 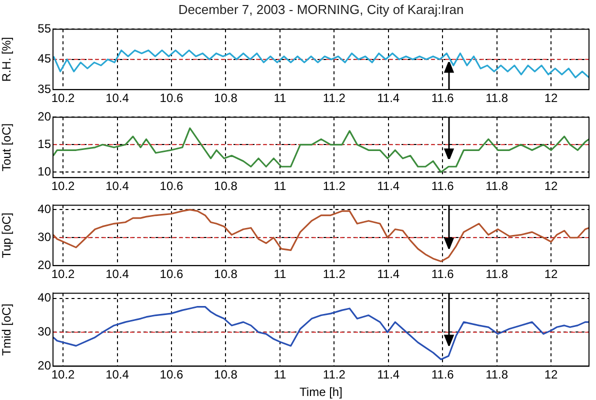 I want to click on y-tick-label: 45, so click(x=45, y=59).